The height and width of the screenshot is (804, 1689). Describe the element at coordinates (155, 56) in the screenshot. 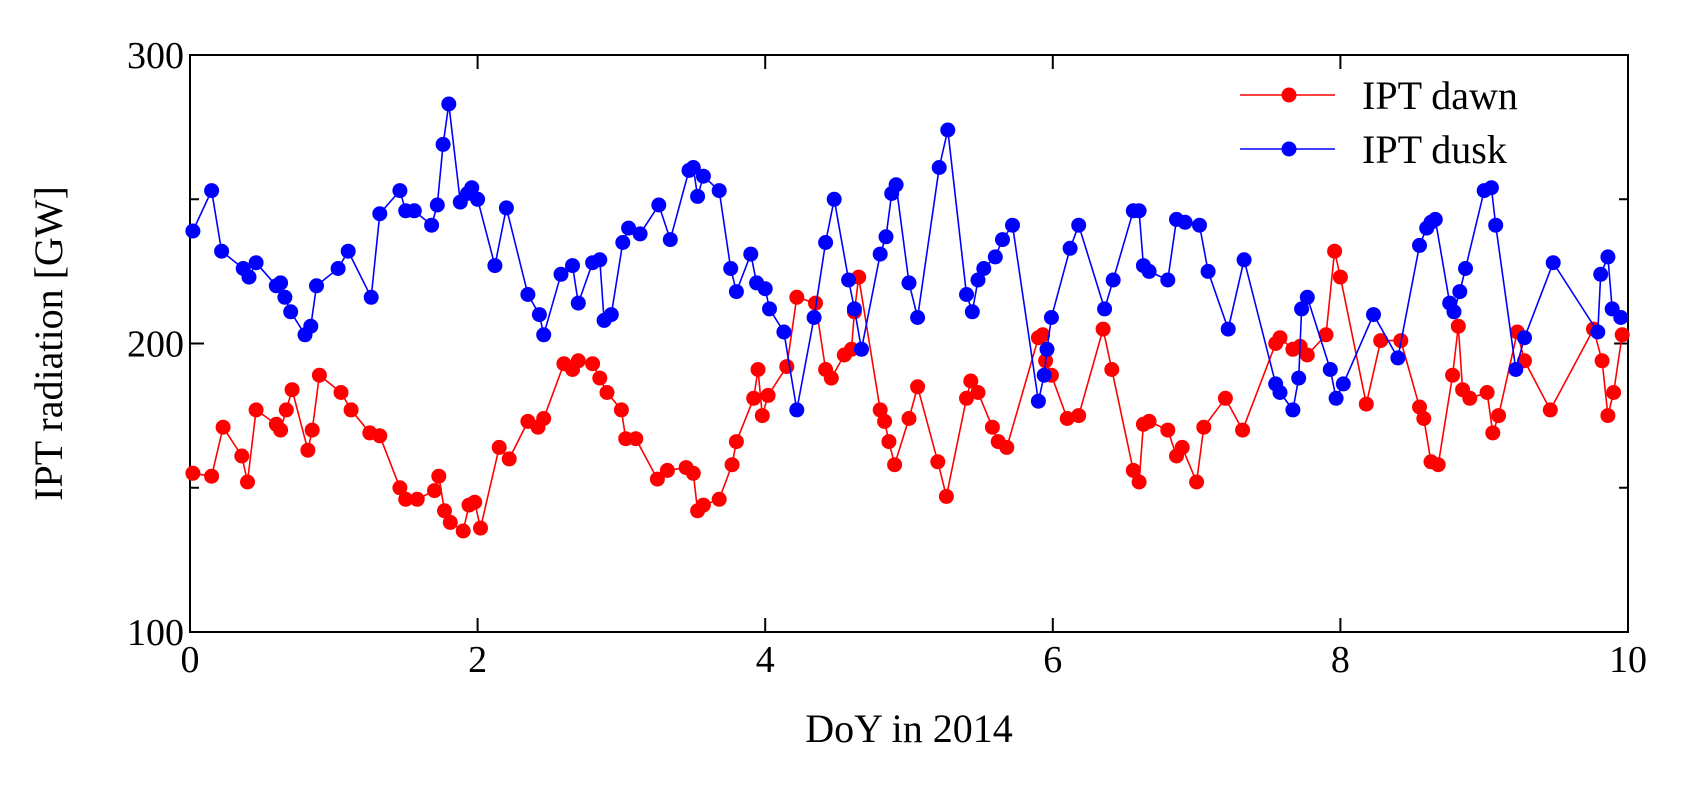

I see `y-tick-label: 300` at that location.